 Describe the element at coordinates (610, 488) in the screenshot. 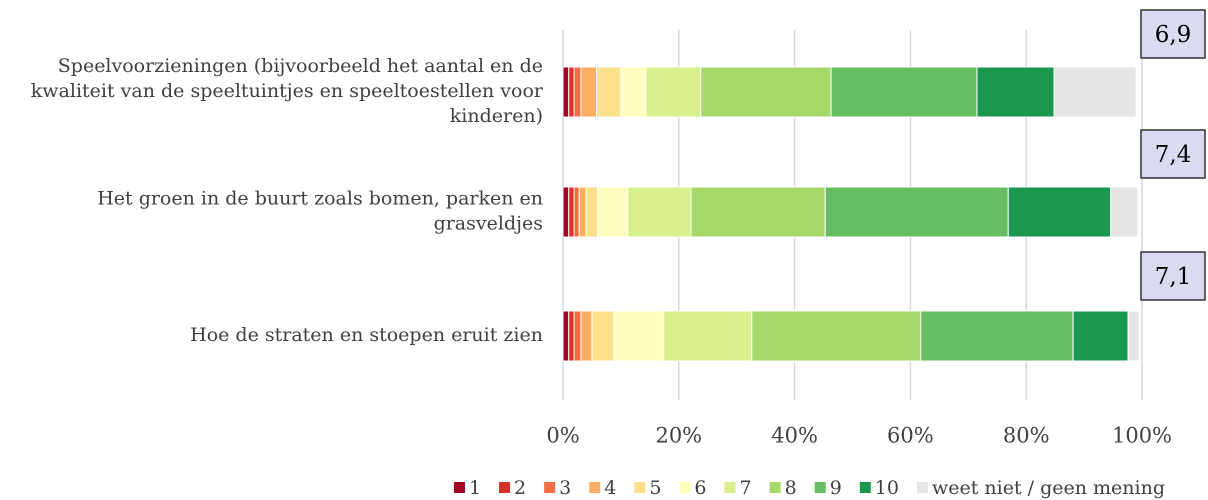

I see `legend-label: 4` at that location.